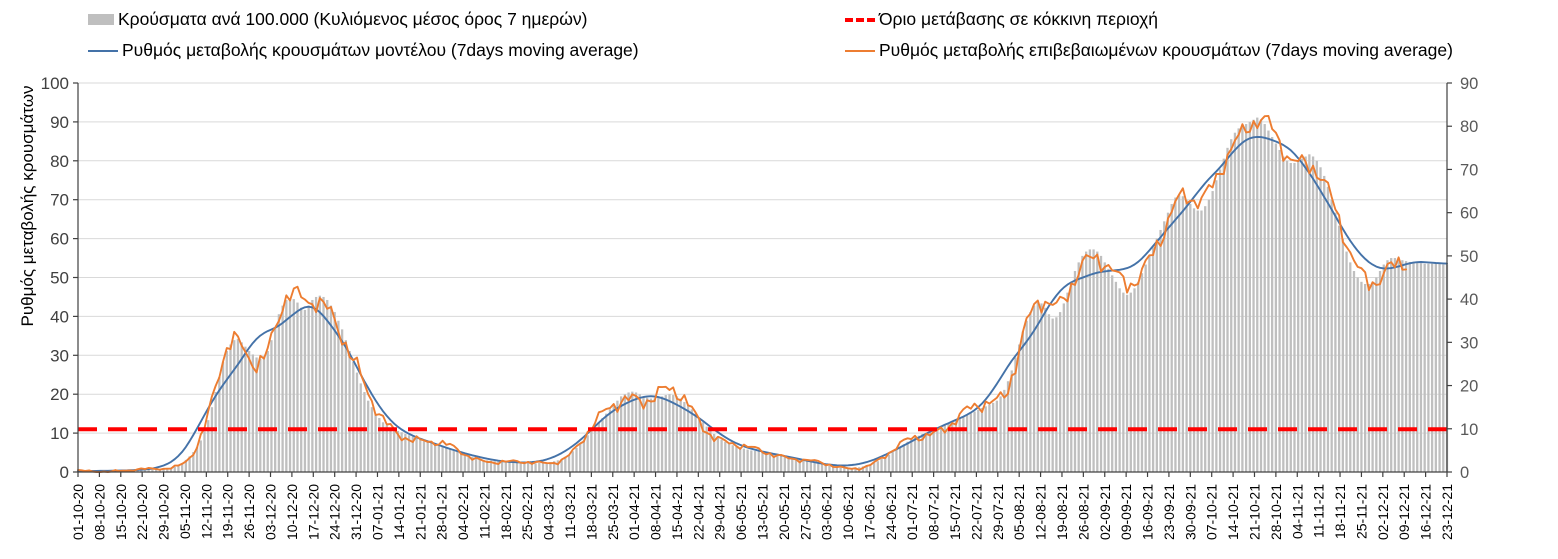  What do you see at coordinates (527, 512) in the screenshot?
I see `x-axis-tick-label: 25-02-21` at bounding box center [527, 512].